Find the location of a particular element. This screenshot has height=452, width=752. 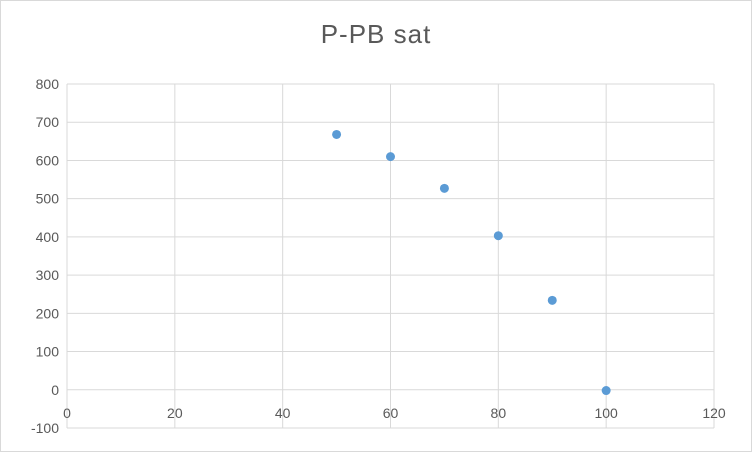

y-tick-label: 500 is located at coordinates (48, 199).